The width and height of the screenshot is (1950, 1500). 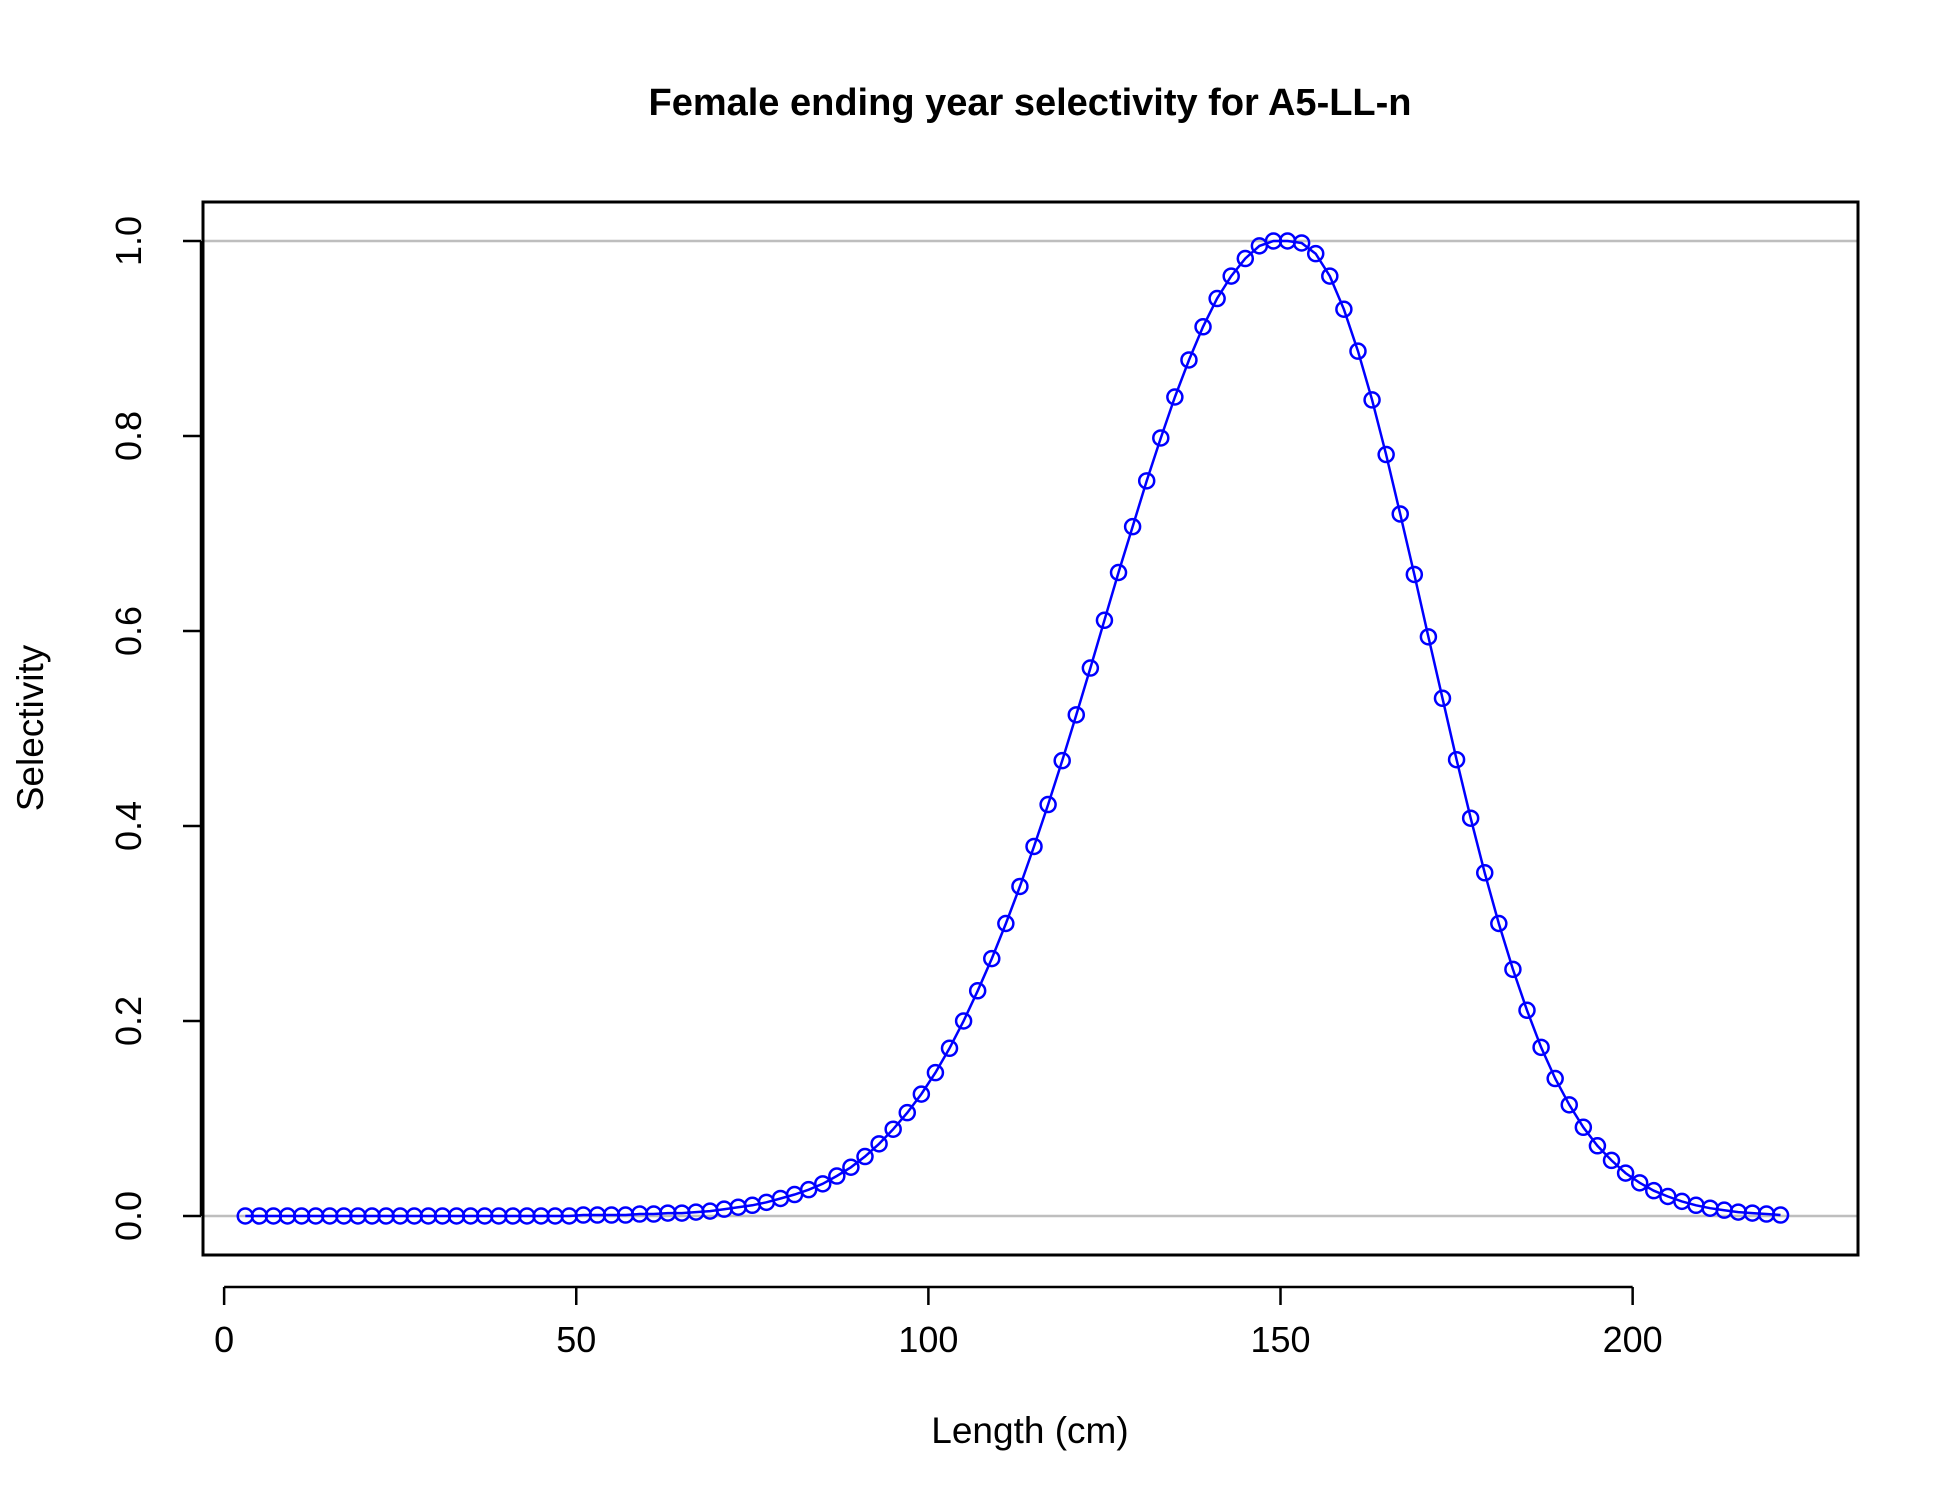 What do you see at coordinates (128, 436) in the screenshot?
I see `y-tick-label-4: 0.8` at bounding box center [128, 436].